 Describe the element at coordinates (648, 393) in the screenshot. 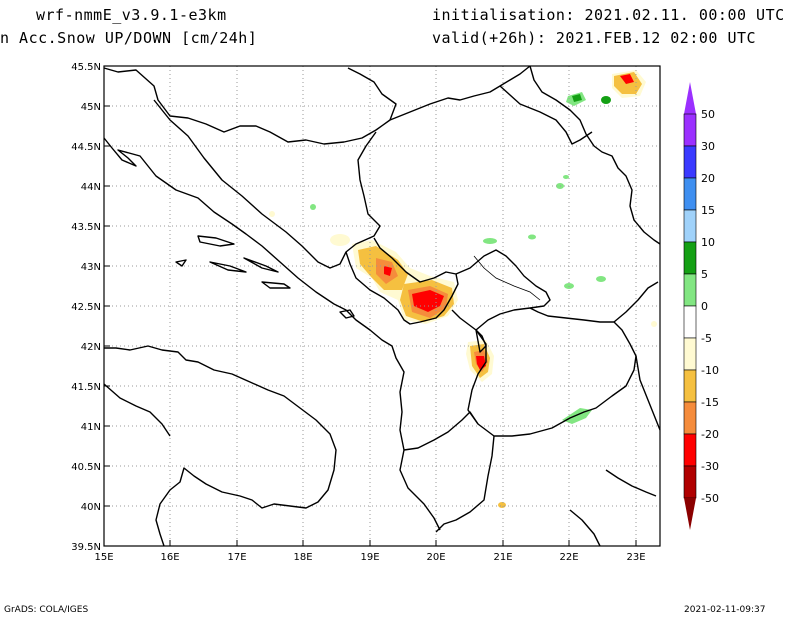

I see `greece-east` at that location.